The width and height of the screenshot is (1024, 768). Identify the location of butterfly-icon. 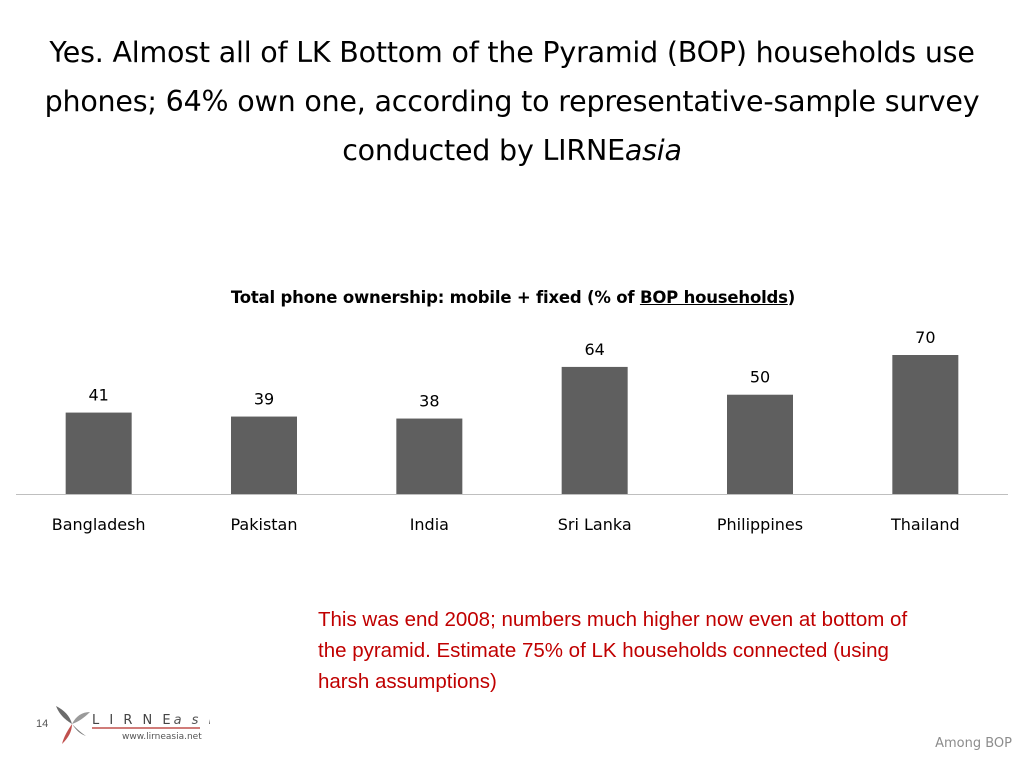
(73, 725).